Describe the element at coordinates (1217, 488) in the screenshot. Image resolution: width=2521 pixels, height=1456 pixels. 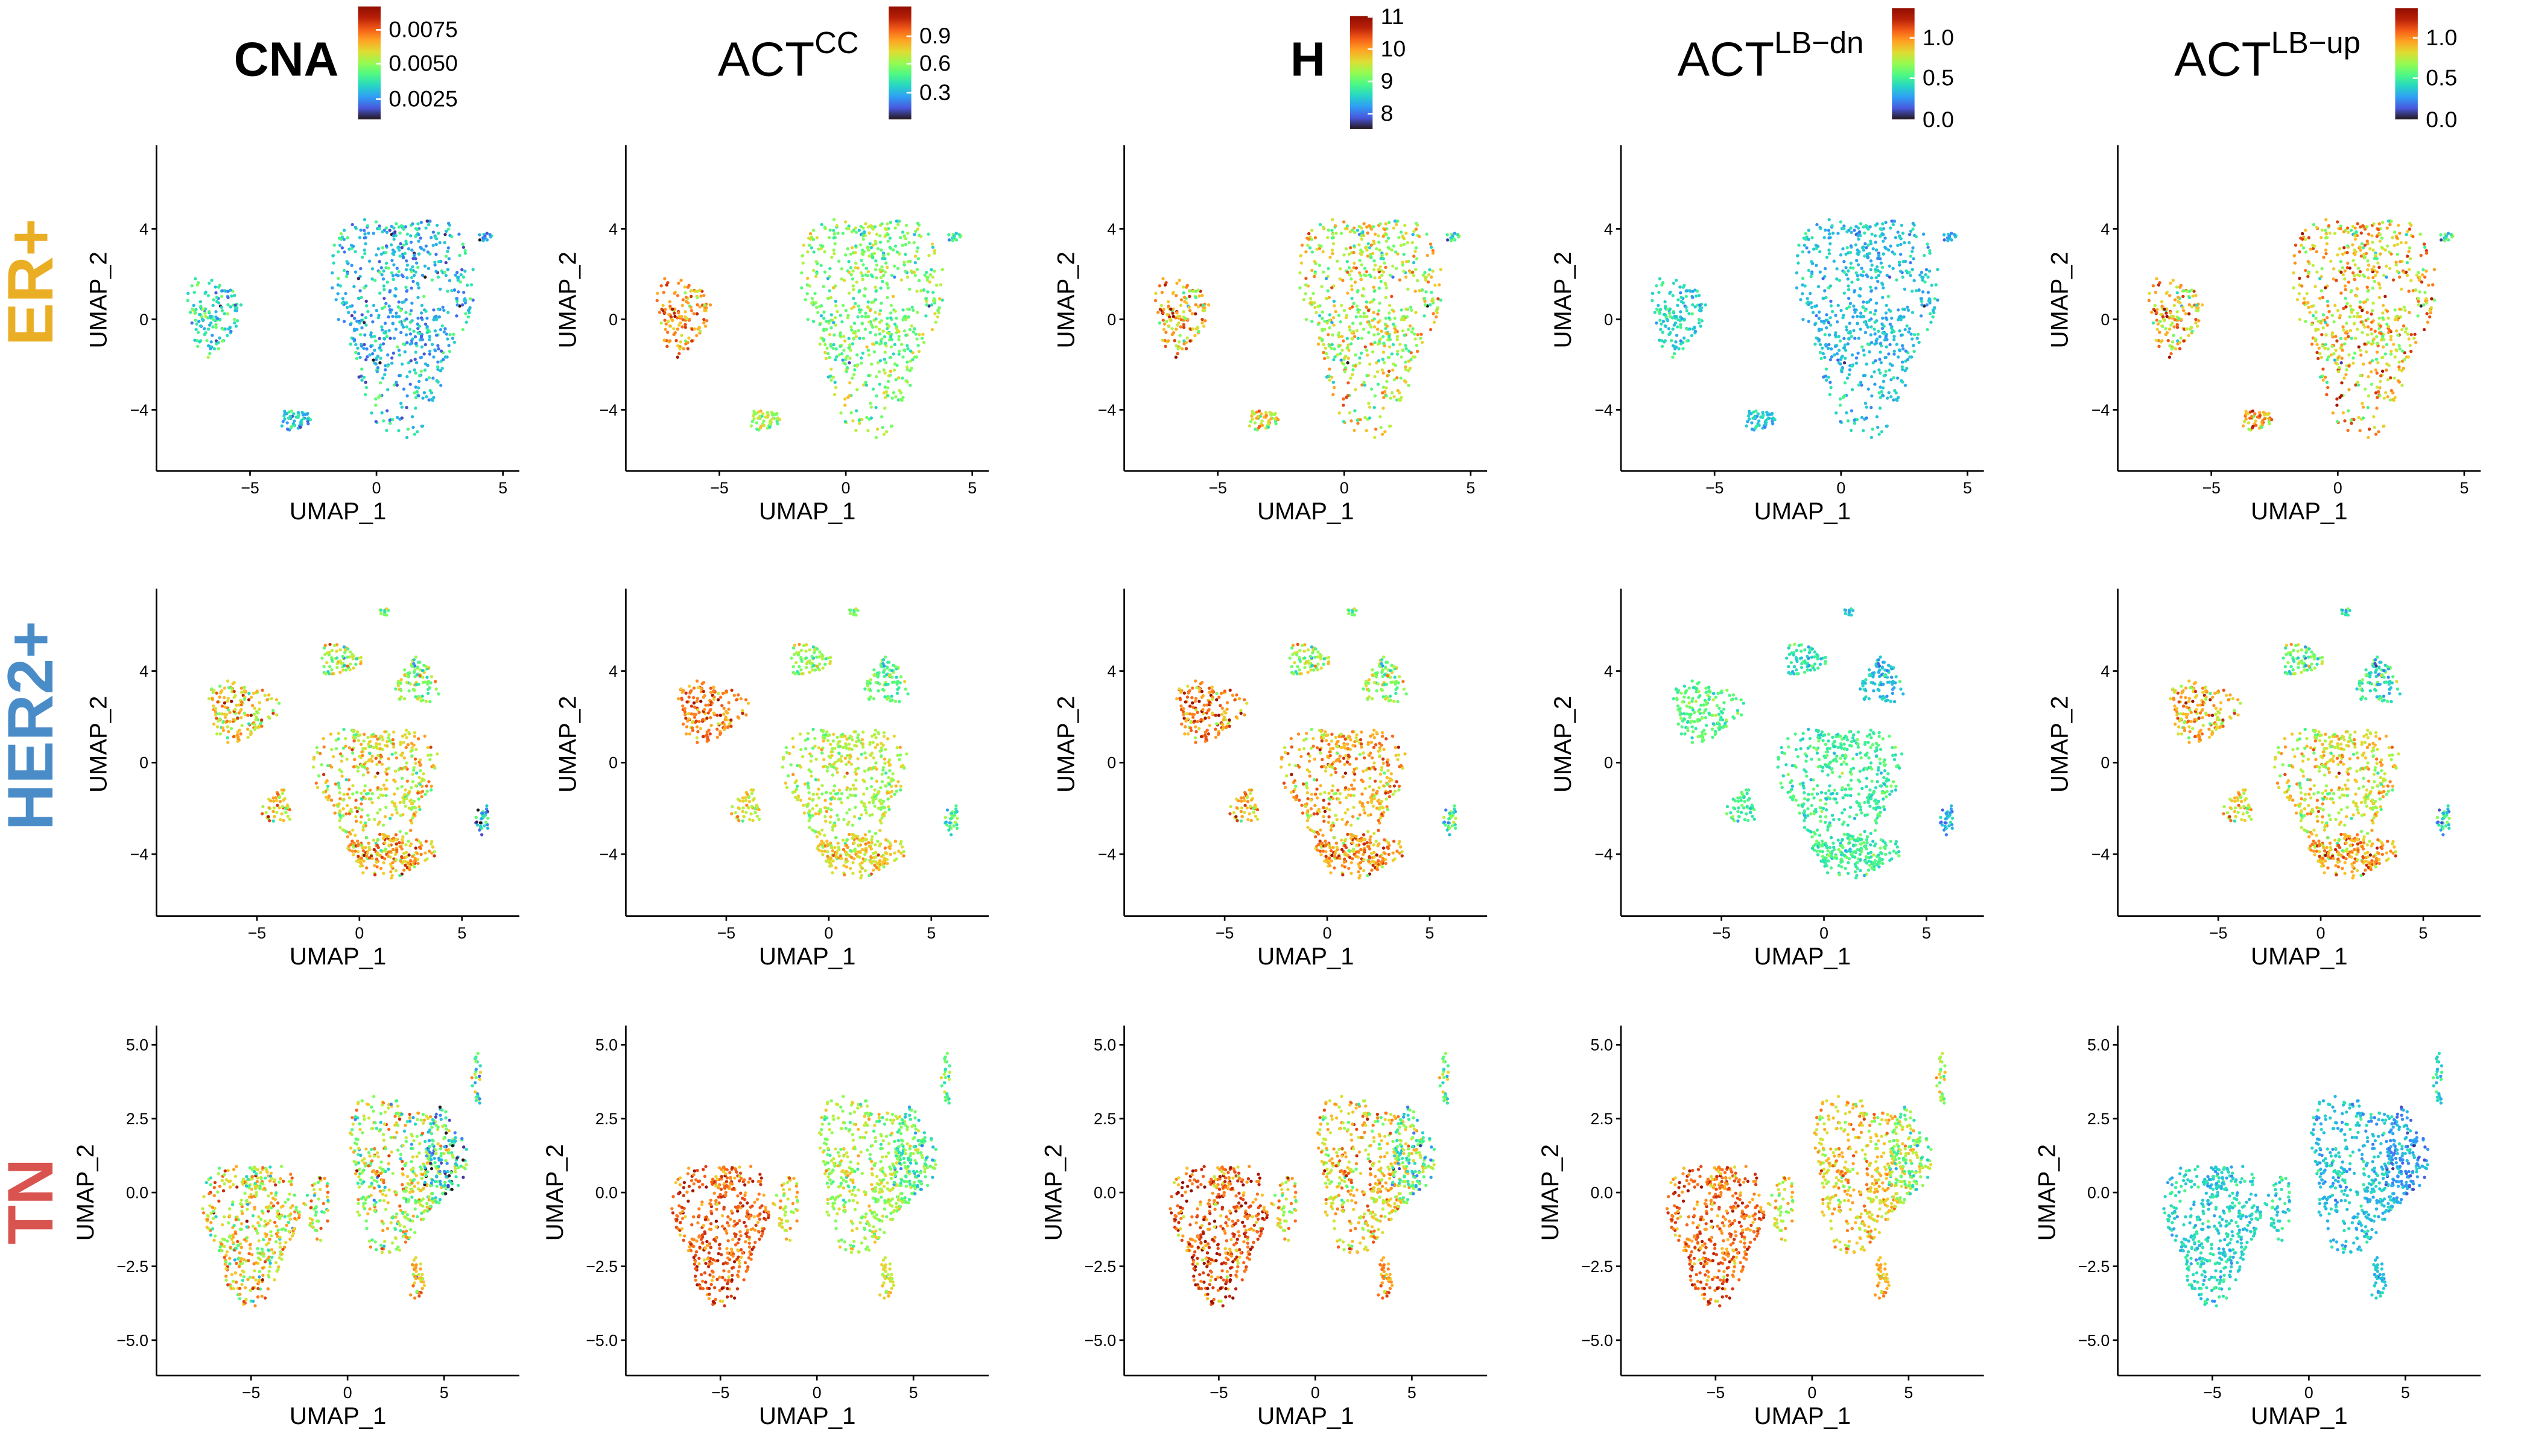
I see `x-tick-label: −5` at that location.